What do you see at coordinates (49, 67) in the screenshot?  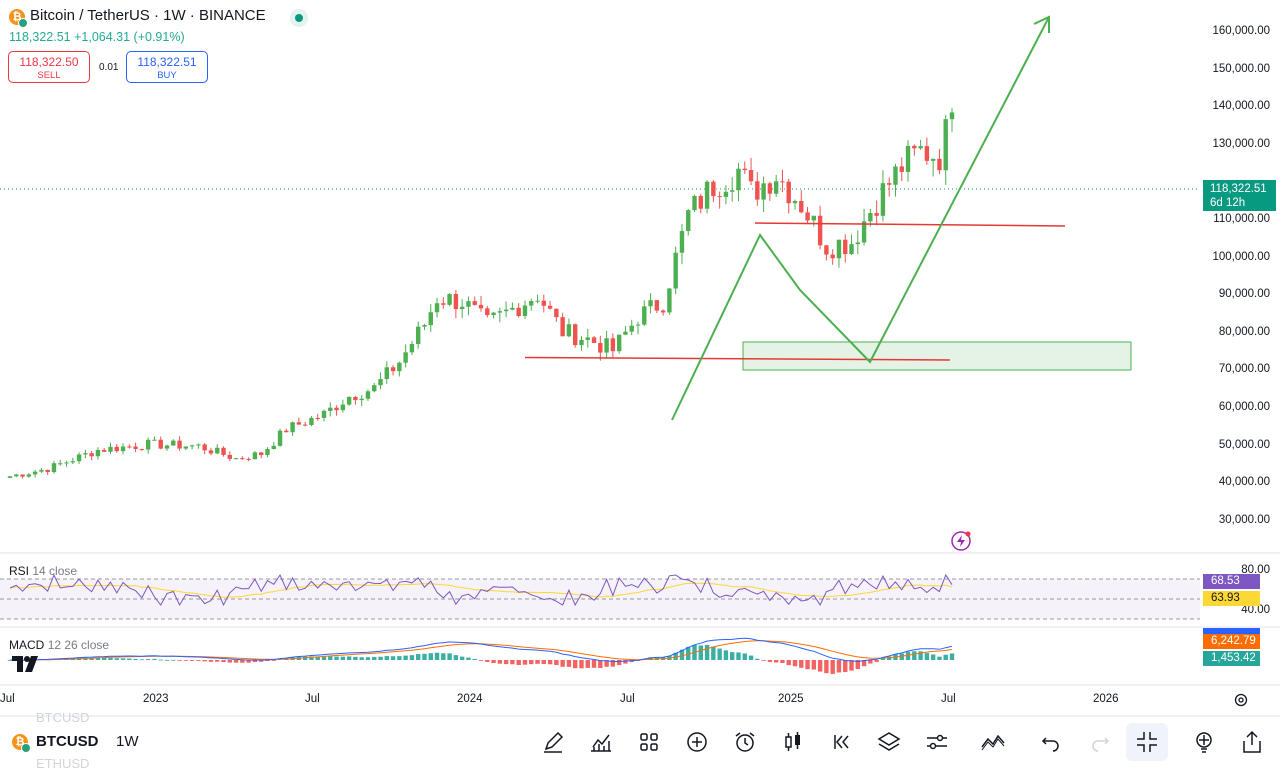 I see `sell-button: 118,322.50 SELL` at bounding box center [49, 67].